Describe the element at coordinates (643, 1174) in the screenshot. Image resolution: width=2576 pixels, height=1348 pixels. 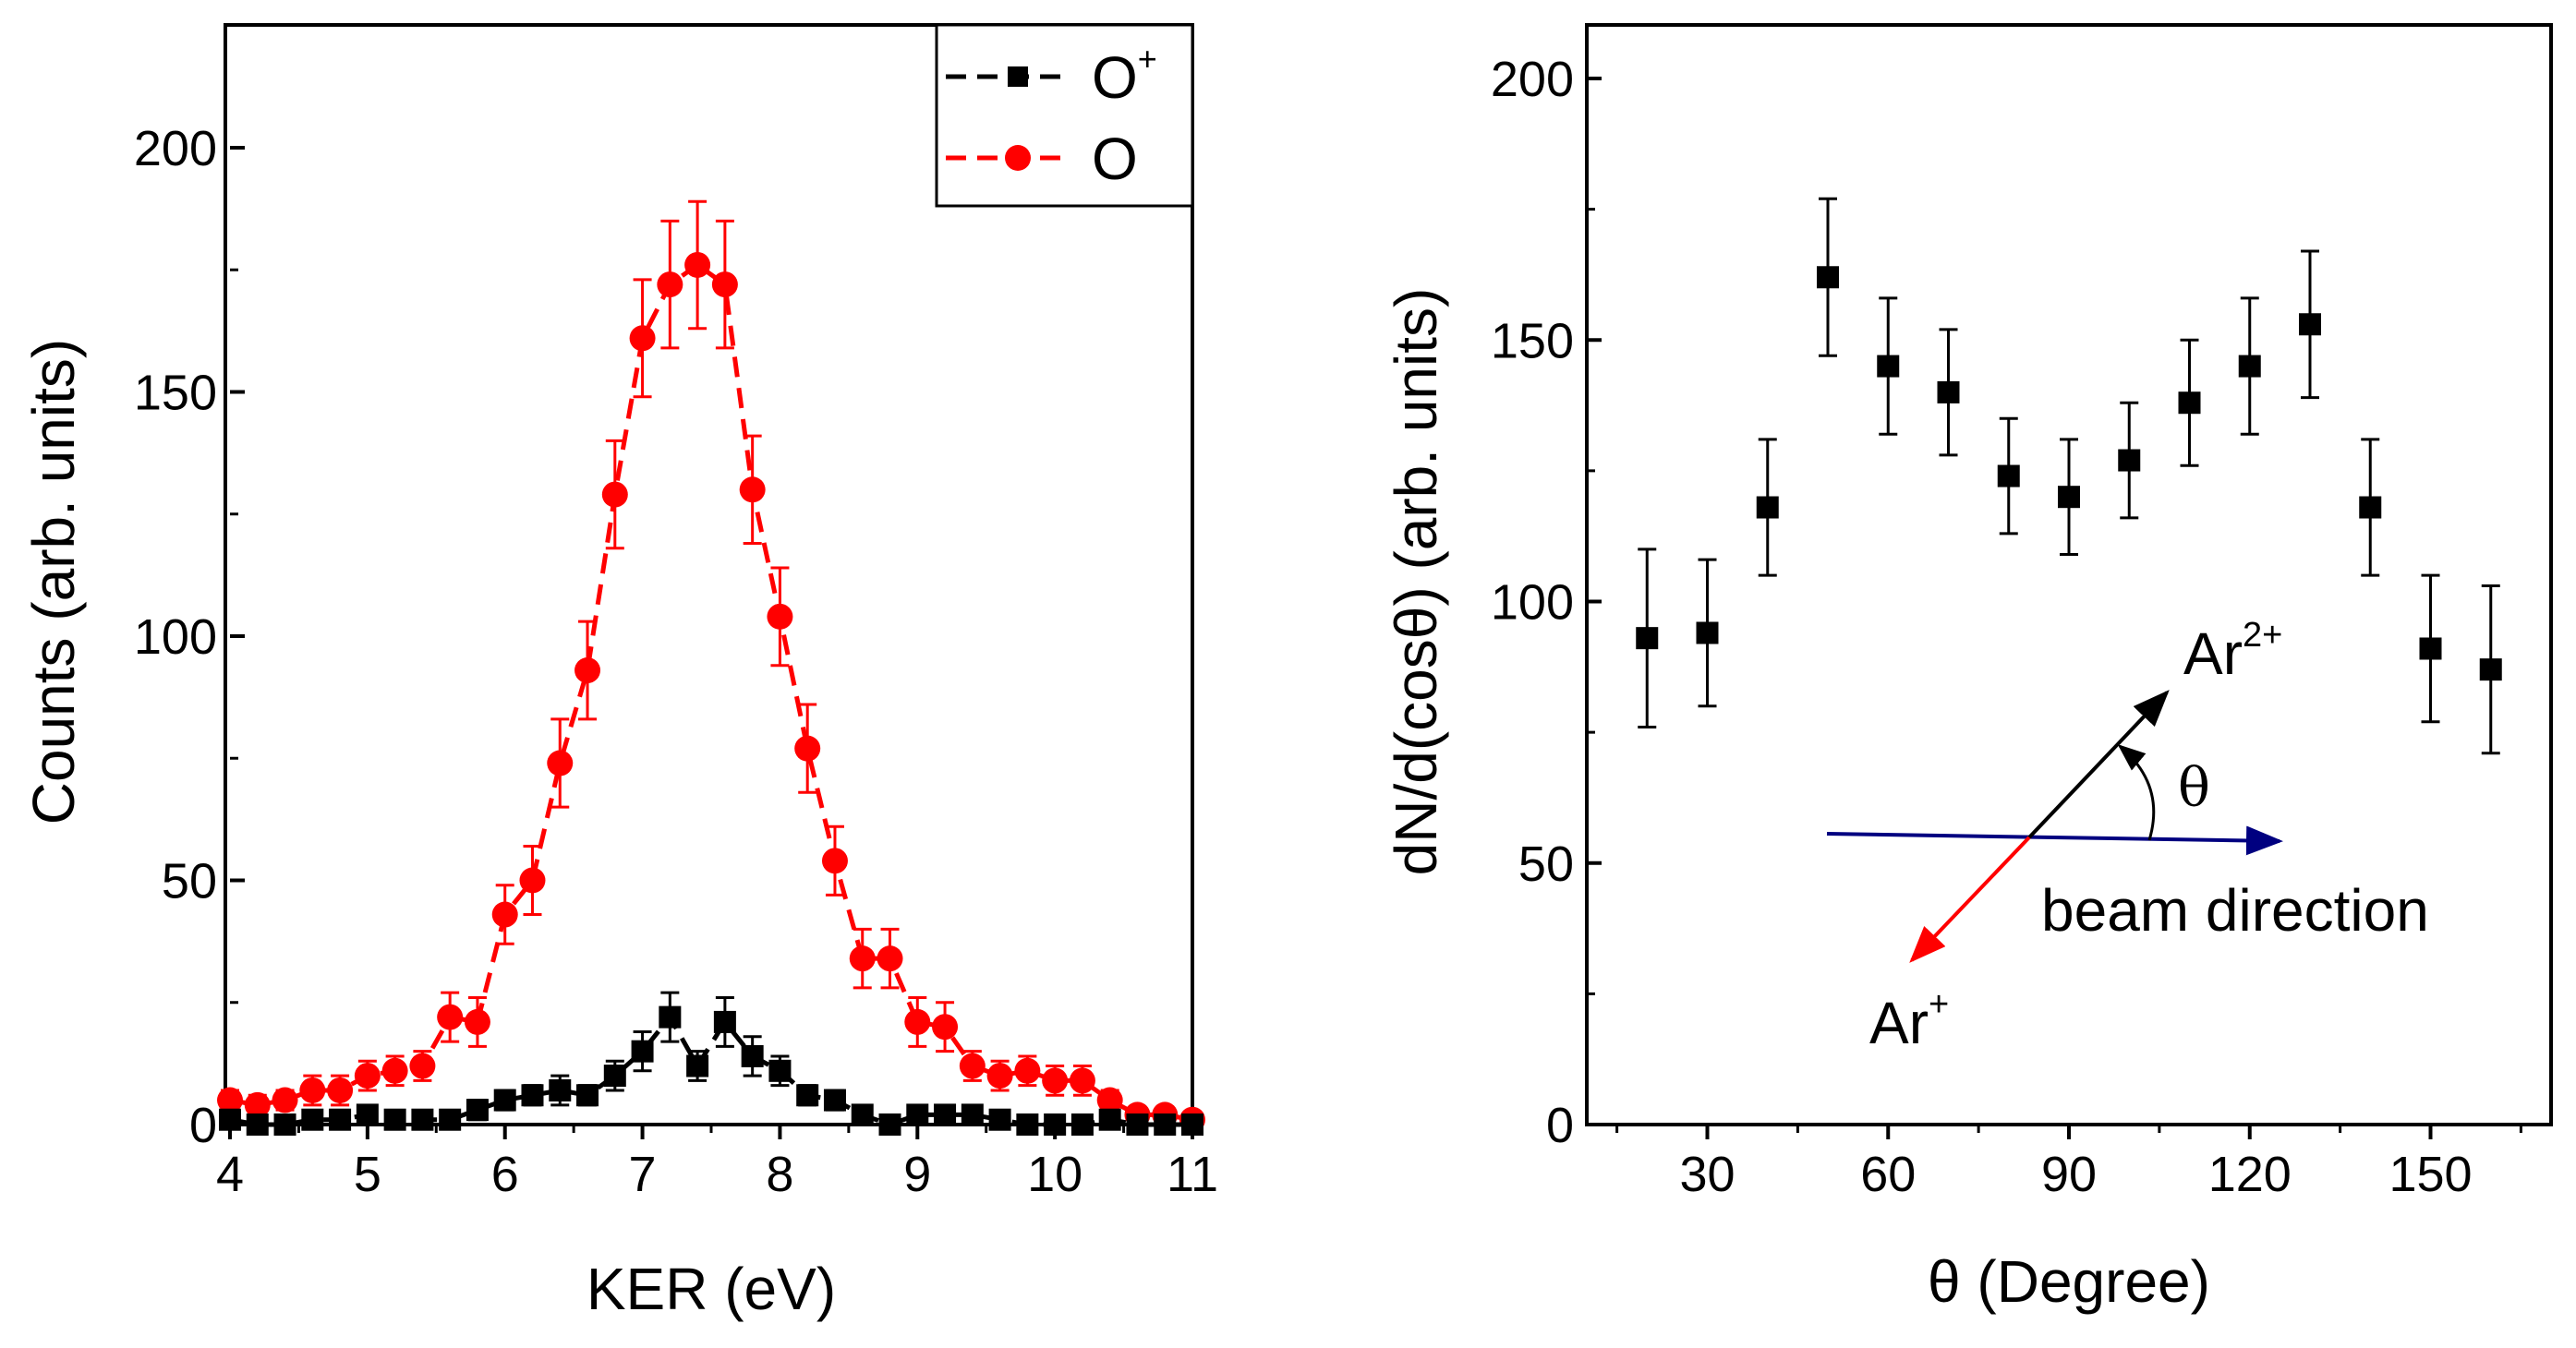
I see `x-tick-label: 7` at that location.